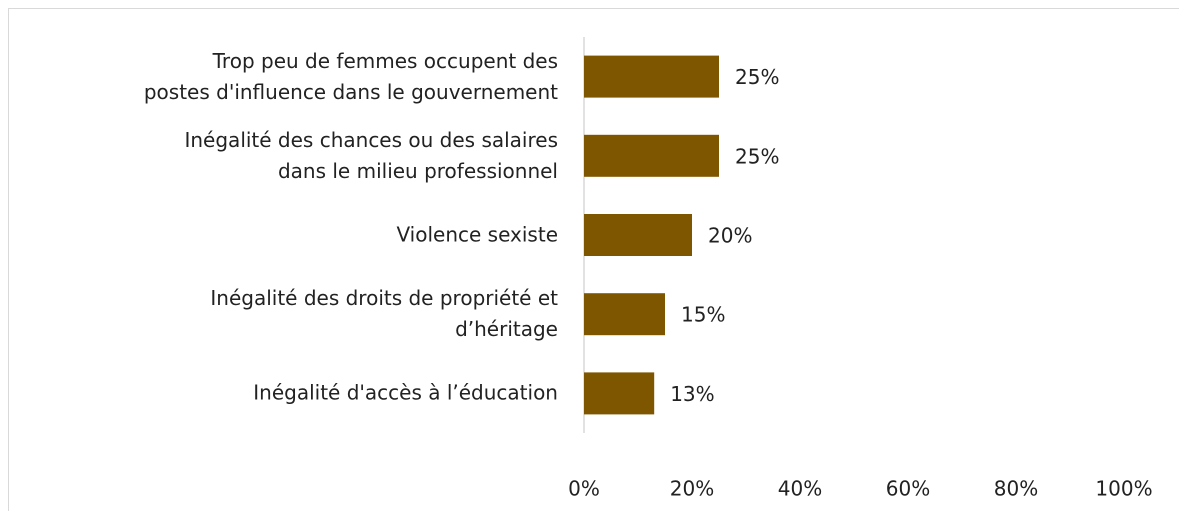 The width and height of the screenshot is (1179, 511). I want to click on value-label: 15%, so click(703, 315).